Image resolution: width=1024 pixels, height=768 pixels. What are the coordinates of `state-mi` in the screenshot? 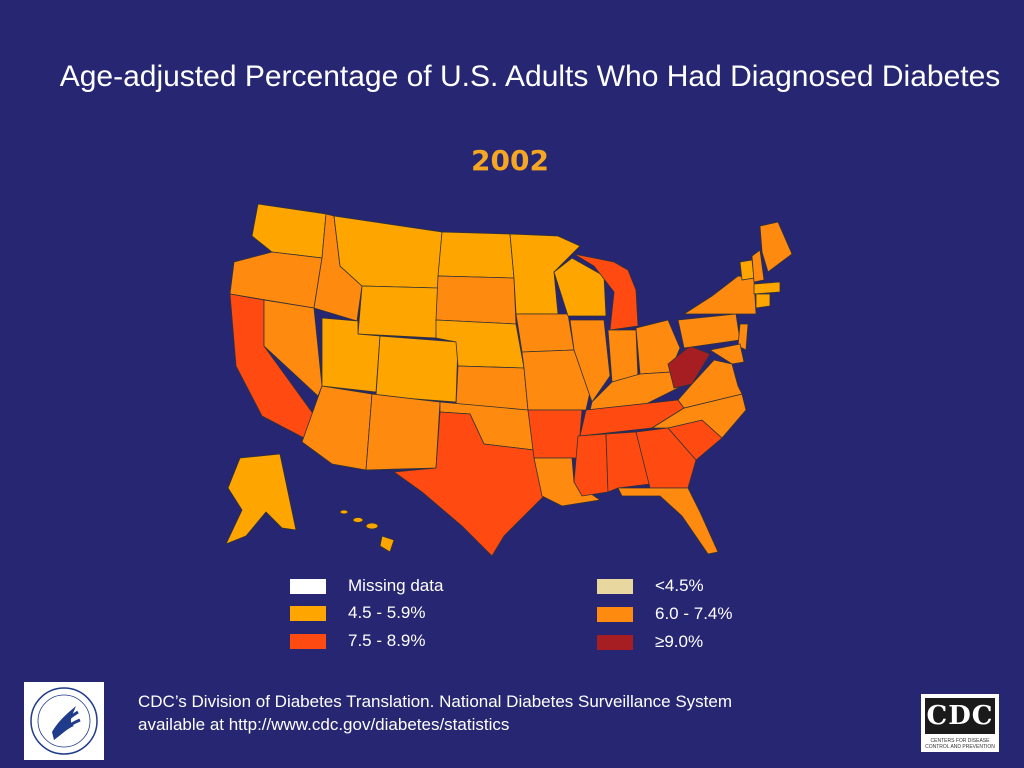 It's located at (606, 292).